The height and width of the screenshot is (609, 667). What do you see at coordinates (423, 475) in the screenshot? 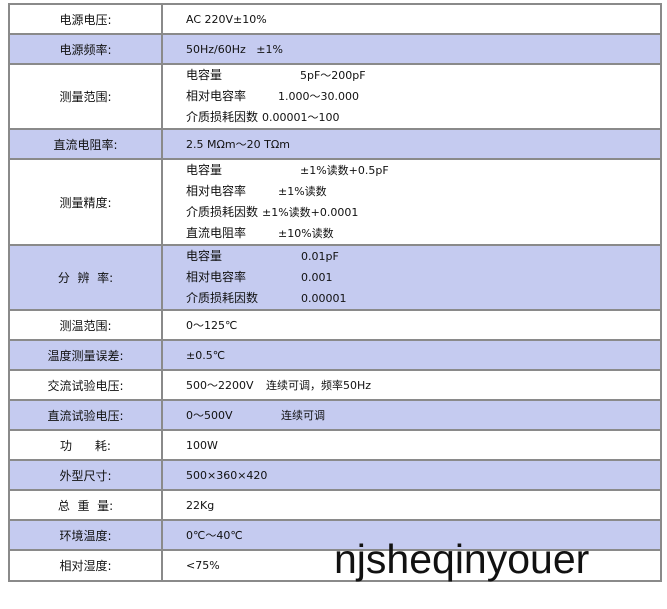
I see `value-line: 500×360×420` at bounding box center [423, 475].